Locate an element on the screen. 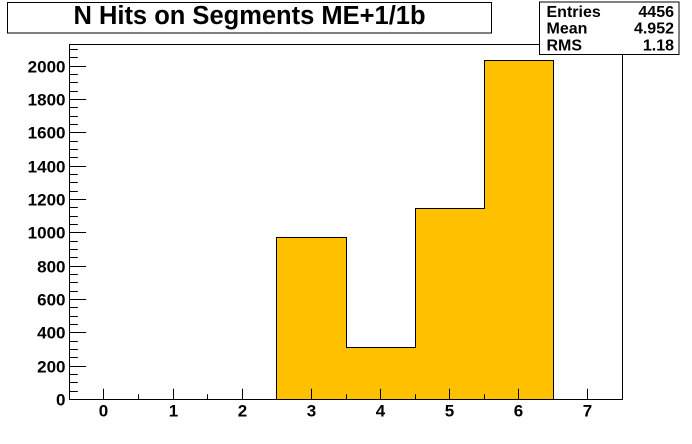  svg-text: 200 is located at coordinates (51, 367).